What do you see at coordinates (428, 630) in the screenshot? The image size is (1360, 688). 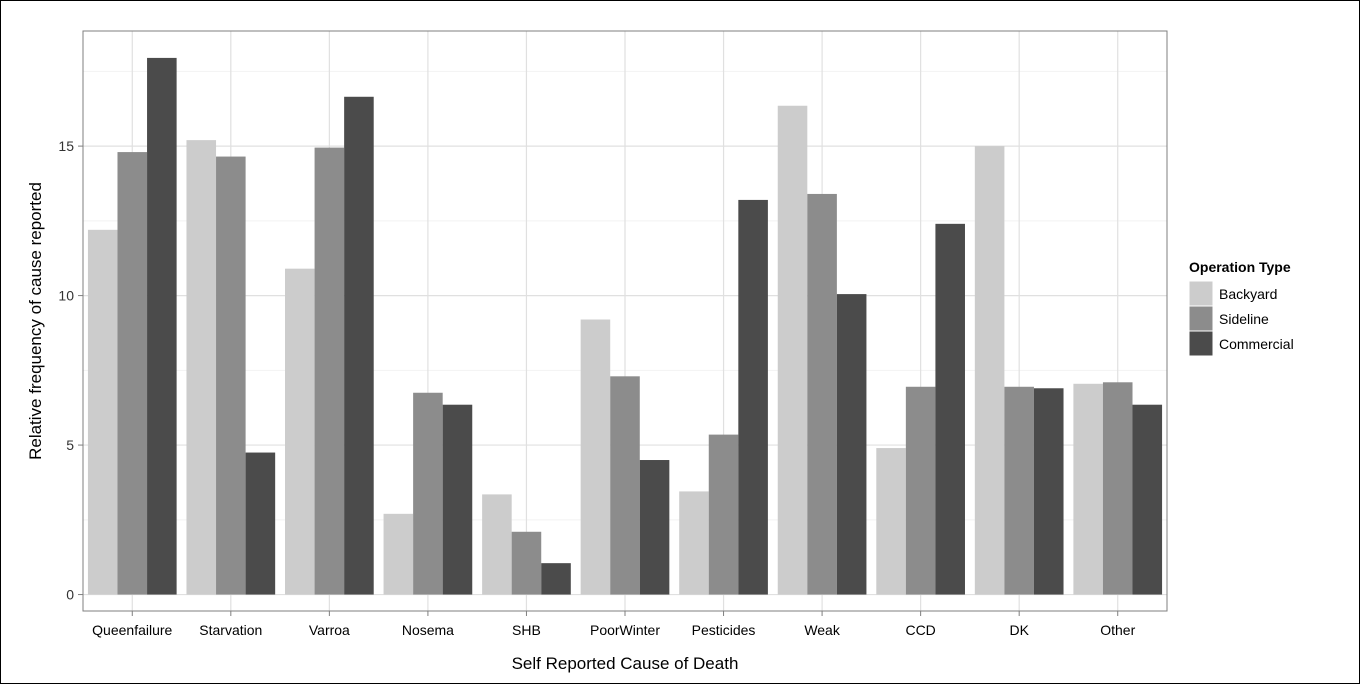 I see `x-tick-label: Nosema` at bounding box center [428, 630].